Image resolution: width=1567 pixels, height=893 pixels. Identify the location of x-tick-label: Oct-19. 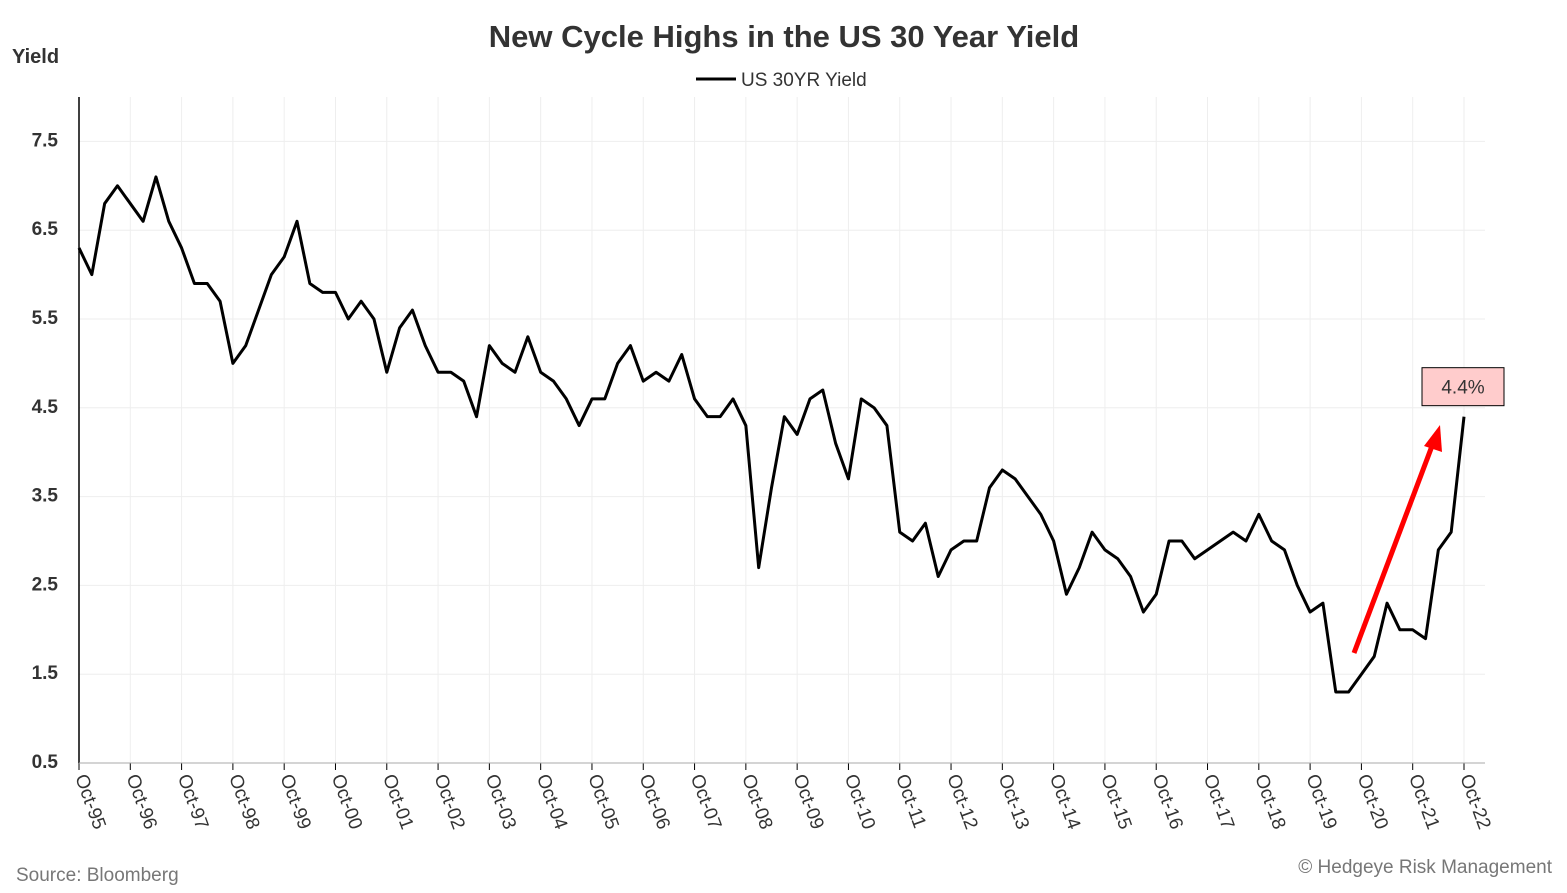
(1320, 802).